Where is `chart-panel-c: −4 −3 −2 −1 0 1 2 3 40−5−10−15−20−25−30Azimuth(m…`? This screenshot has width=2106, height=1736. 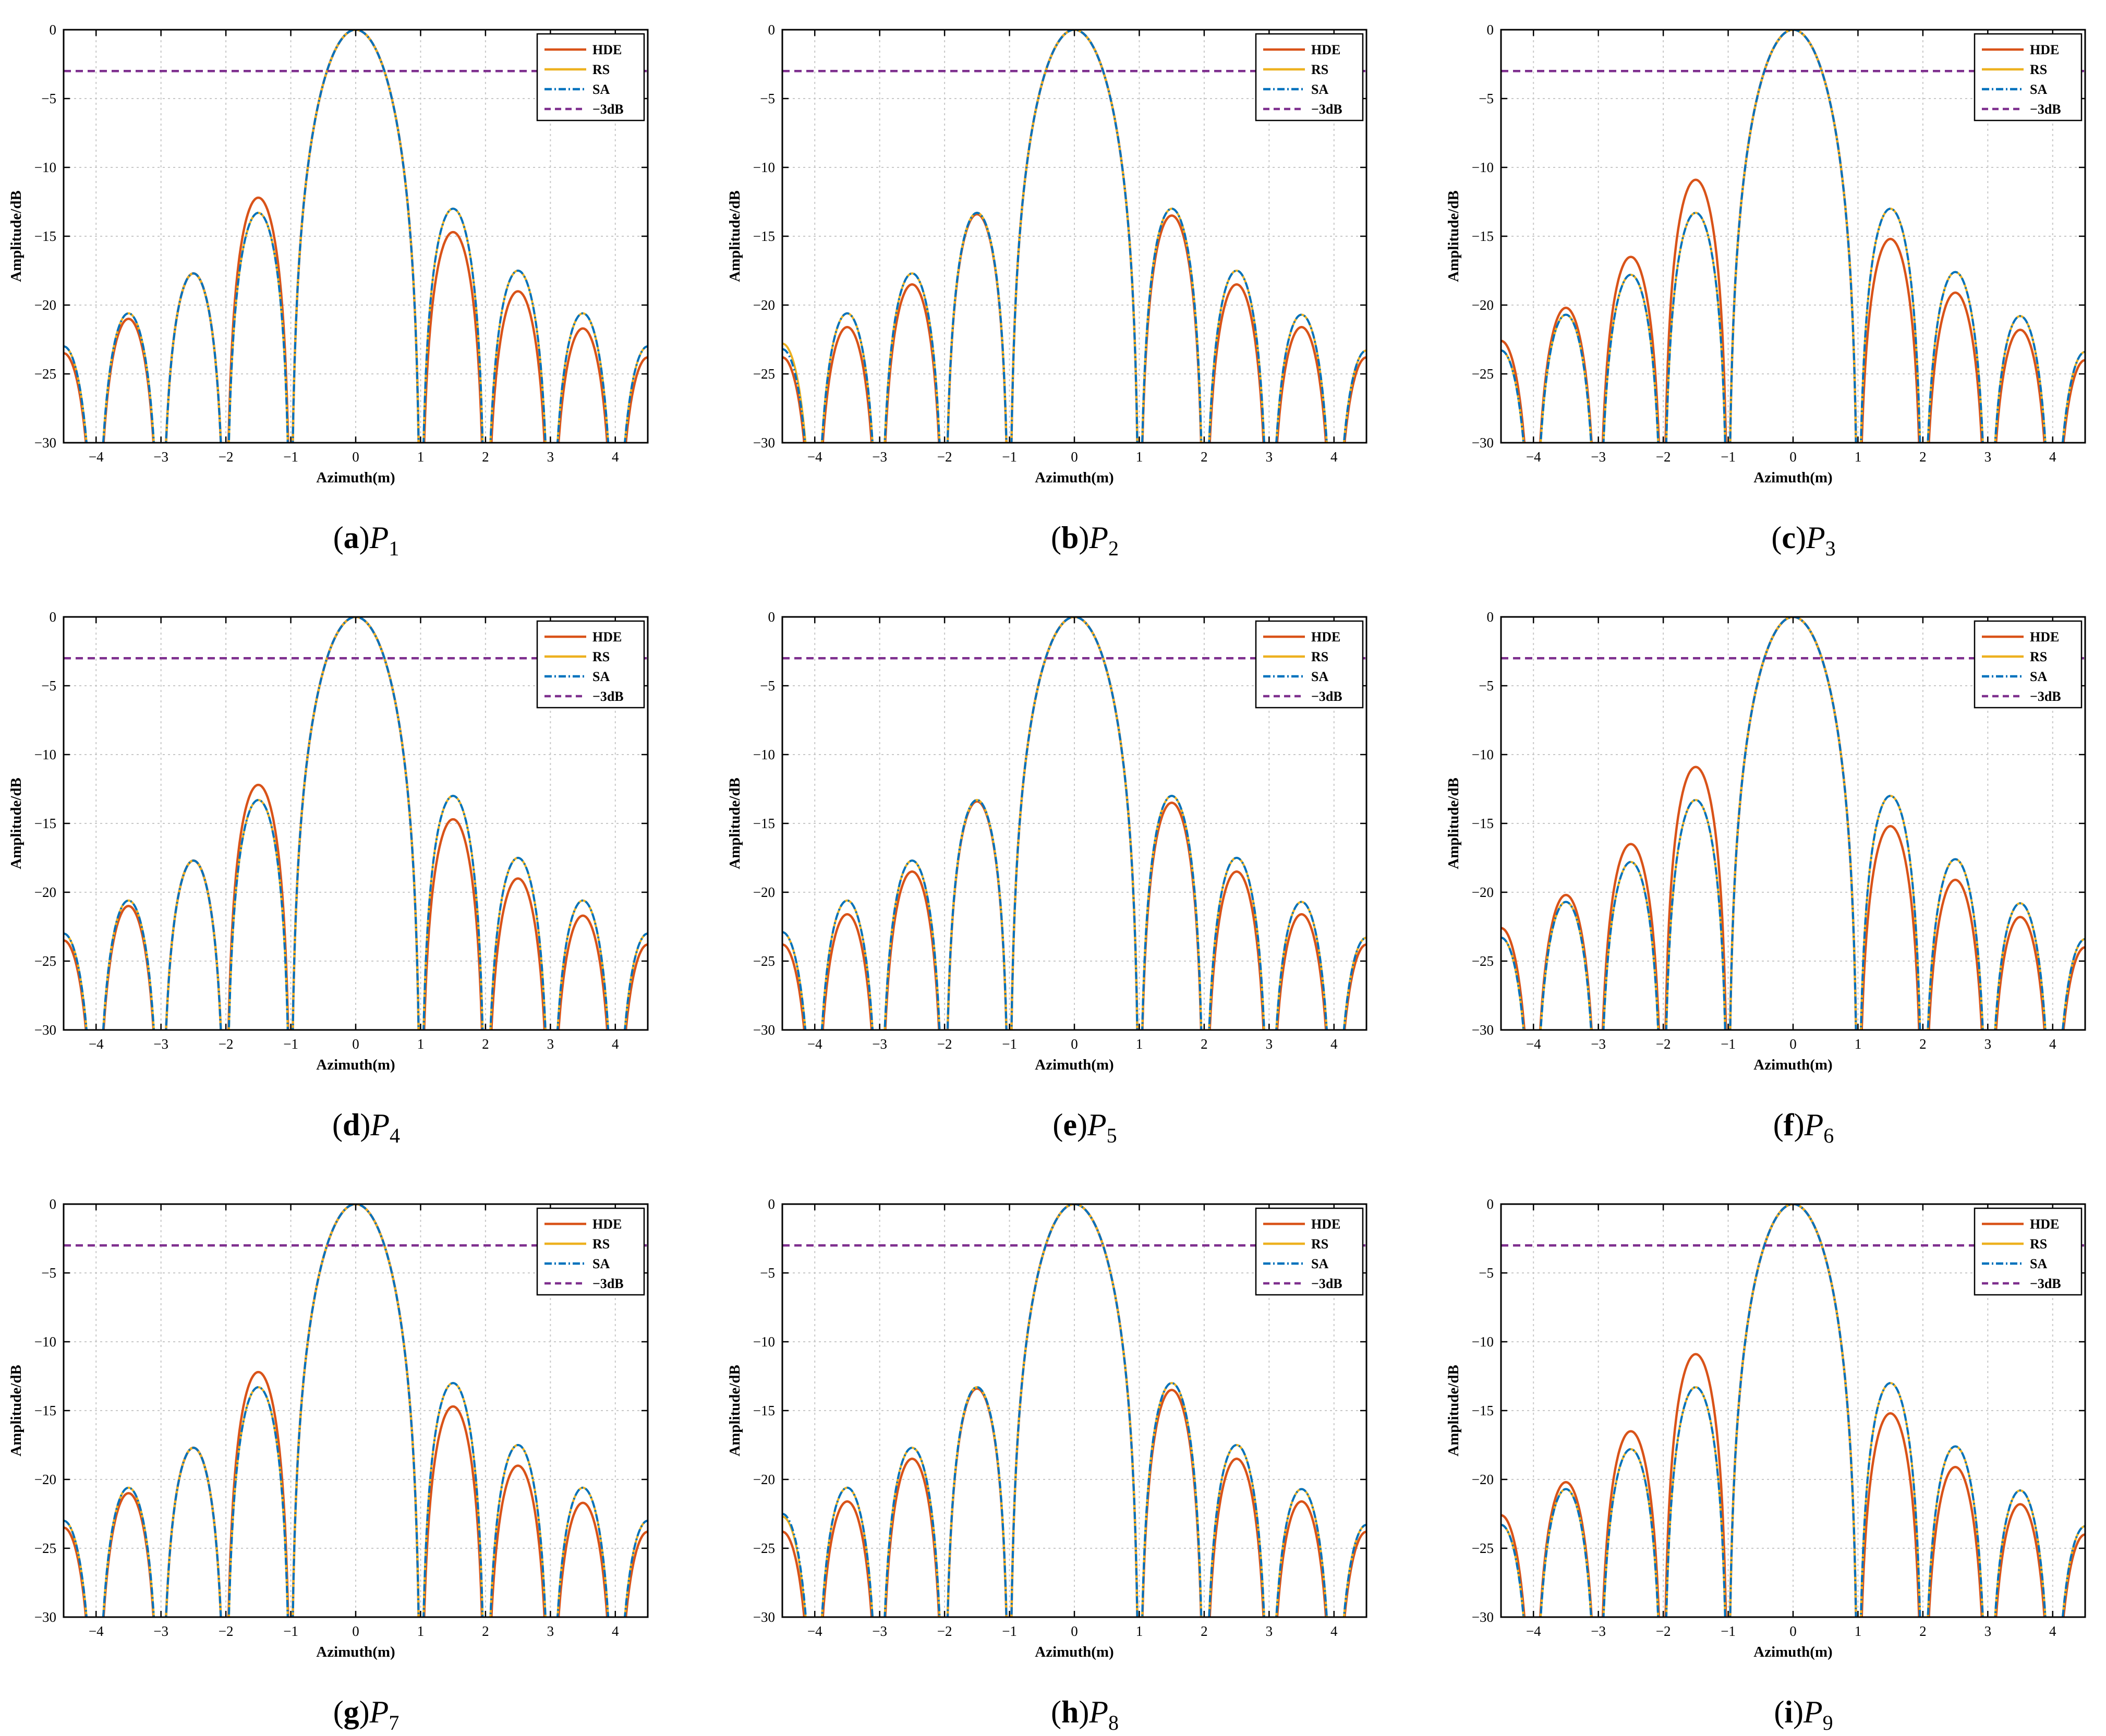 chart-panel-c: −4 −3 −2 −1 0 1 2 3 40−5−10−15−20−25−30Azimuth(m… is located at coordinates (1765, 291).